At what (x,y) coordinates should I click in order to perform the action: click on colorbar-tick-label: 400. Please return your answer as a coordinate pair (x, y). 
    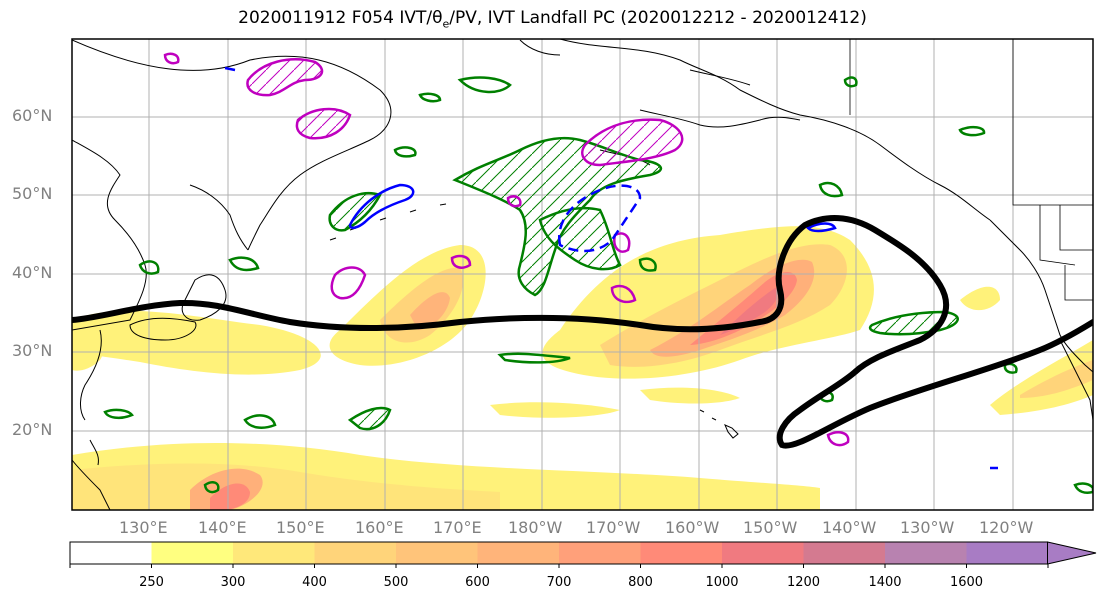
    Looking at the image, I should click on (314, 582).